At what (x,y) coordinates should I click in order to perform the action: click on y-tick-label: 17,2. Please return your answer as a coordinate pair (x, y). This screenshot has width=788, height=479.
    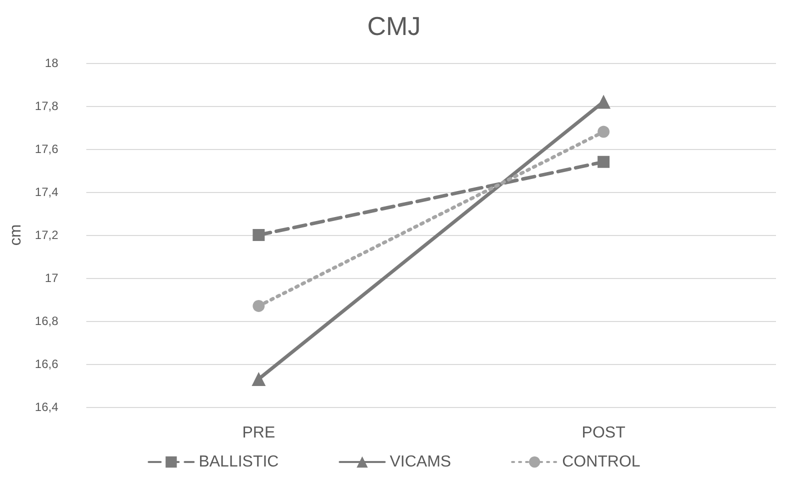
    Looking at the image, I should click on (46, 235).